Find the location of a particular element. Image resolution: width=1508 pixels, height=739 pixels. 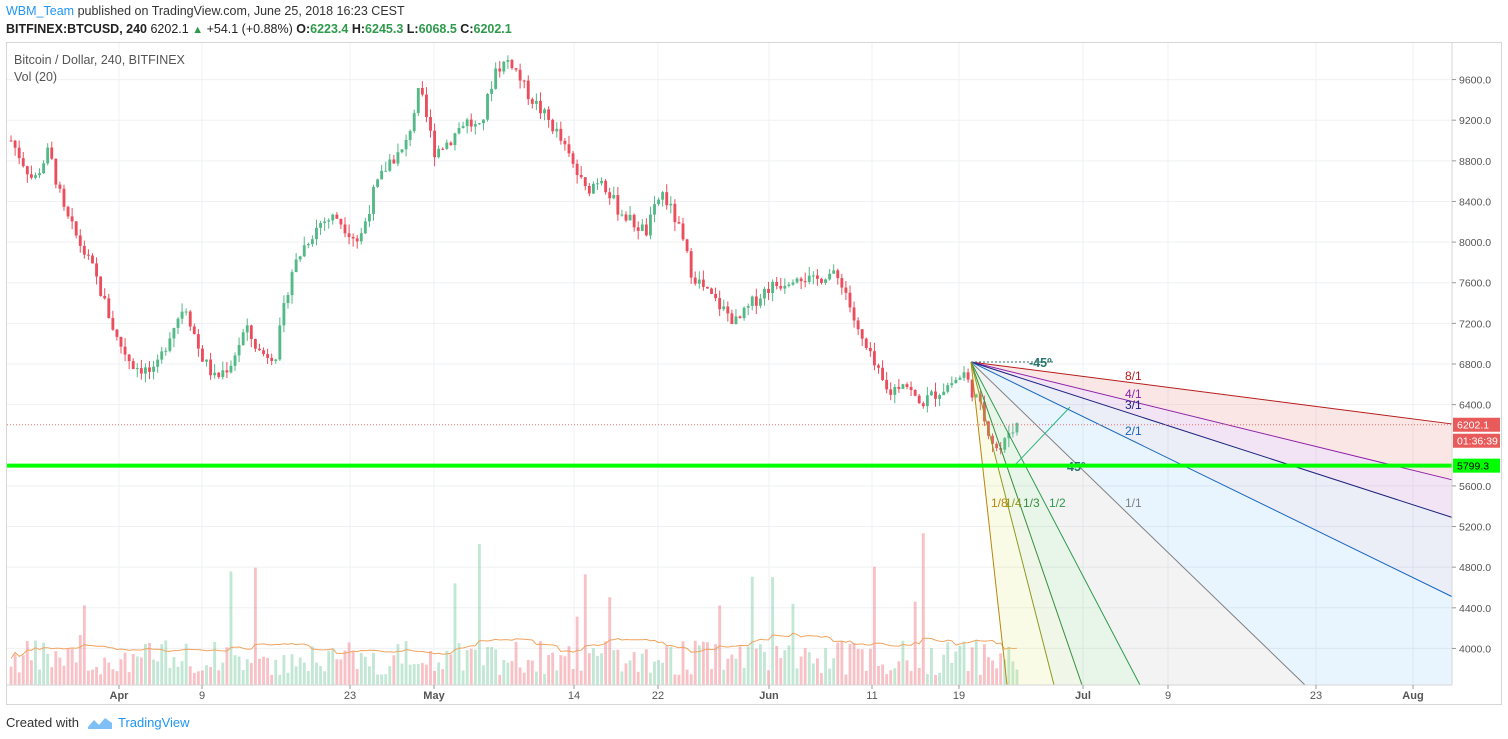

support-label-bg is located at coordinates (1476, 465).